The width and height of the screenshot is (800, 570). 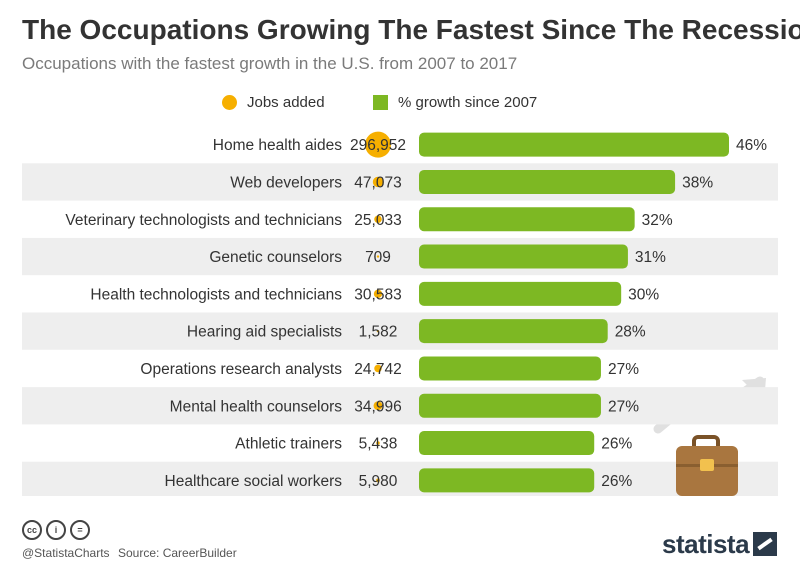 What do you see at coordinates (66, 553) in the screenshot?
I see `statista-handle: @StatistaCharts` at bounding box center [66, 553].